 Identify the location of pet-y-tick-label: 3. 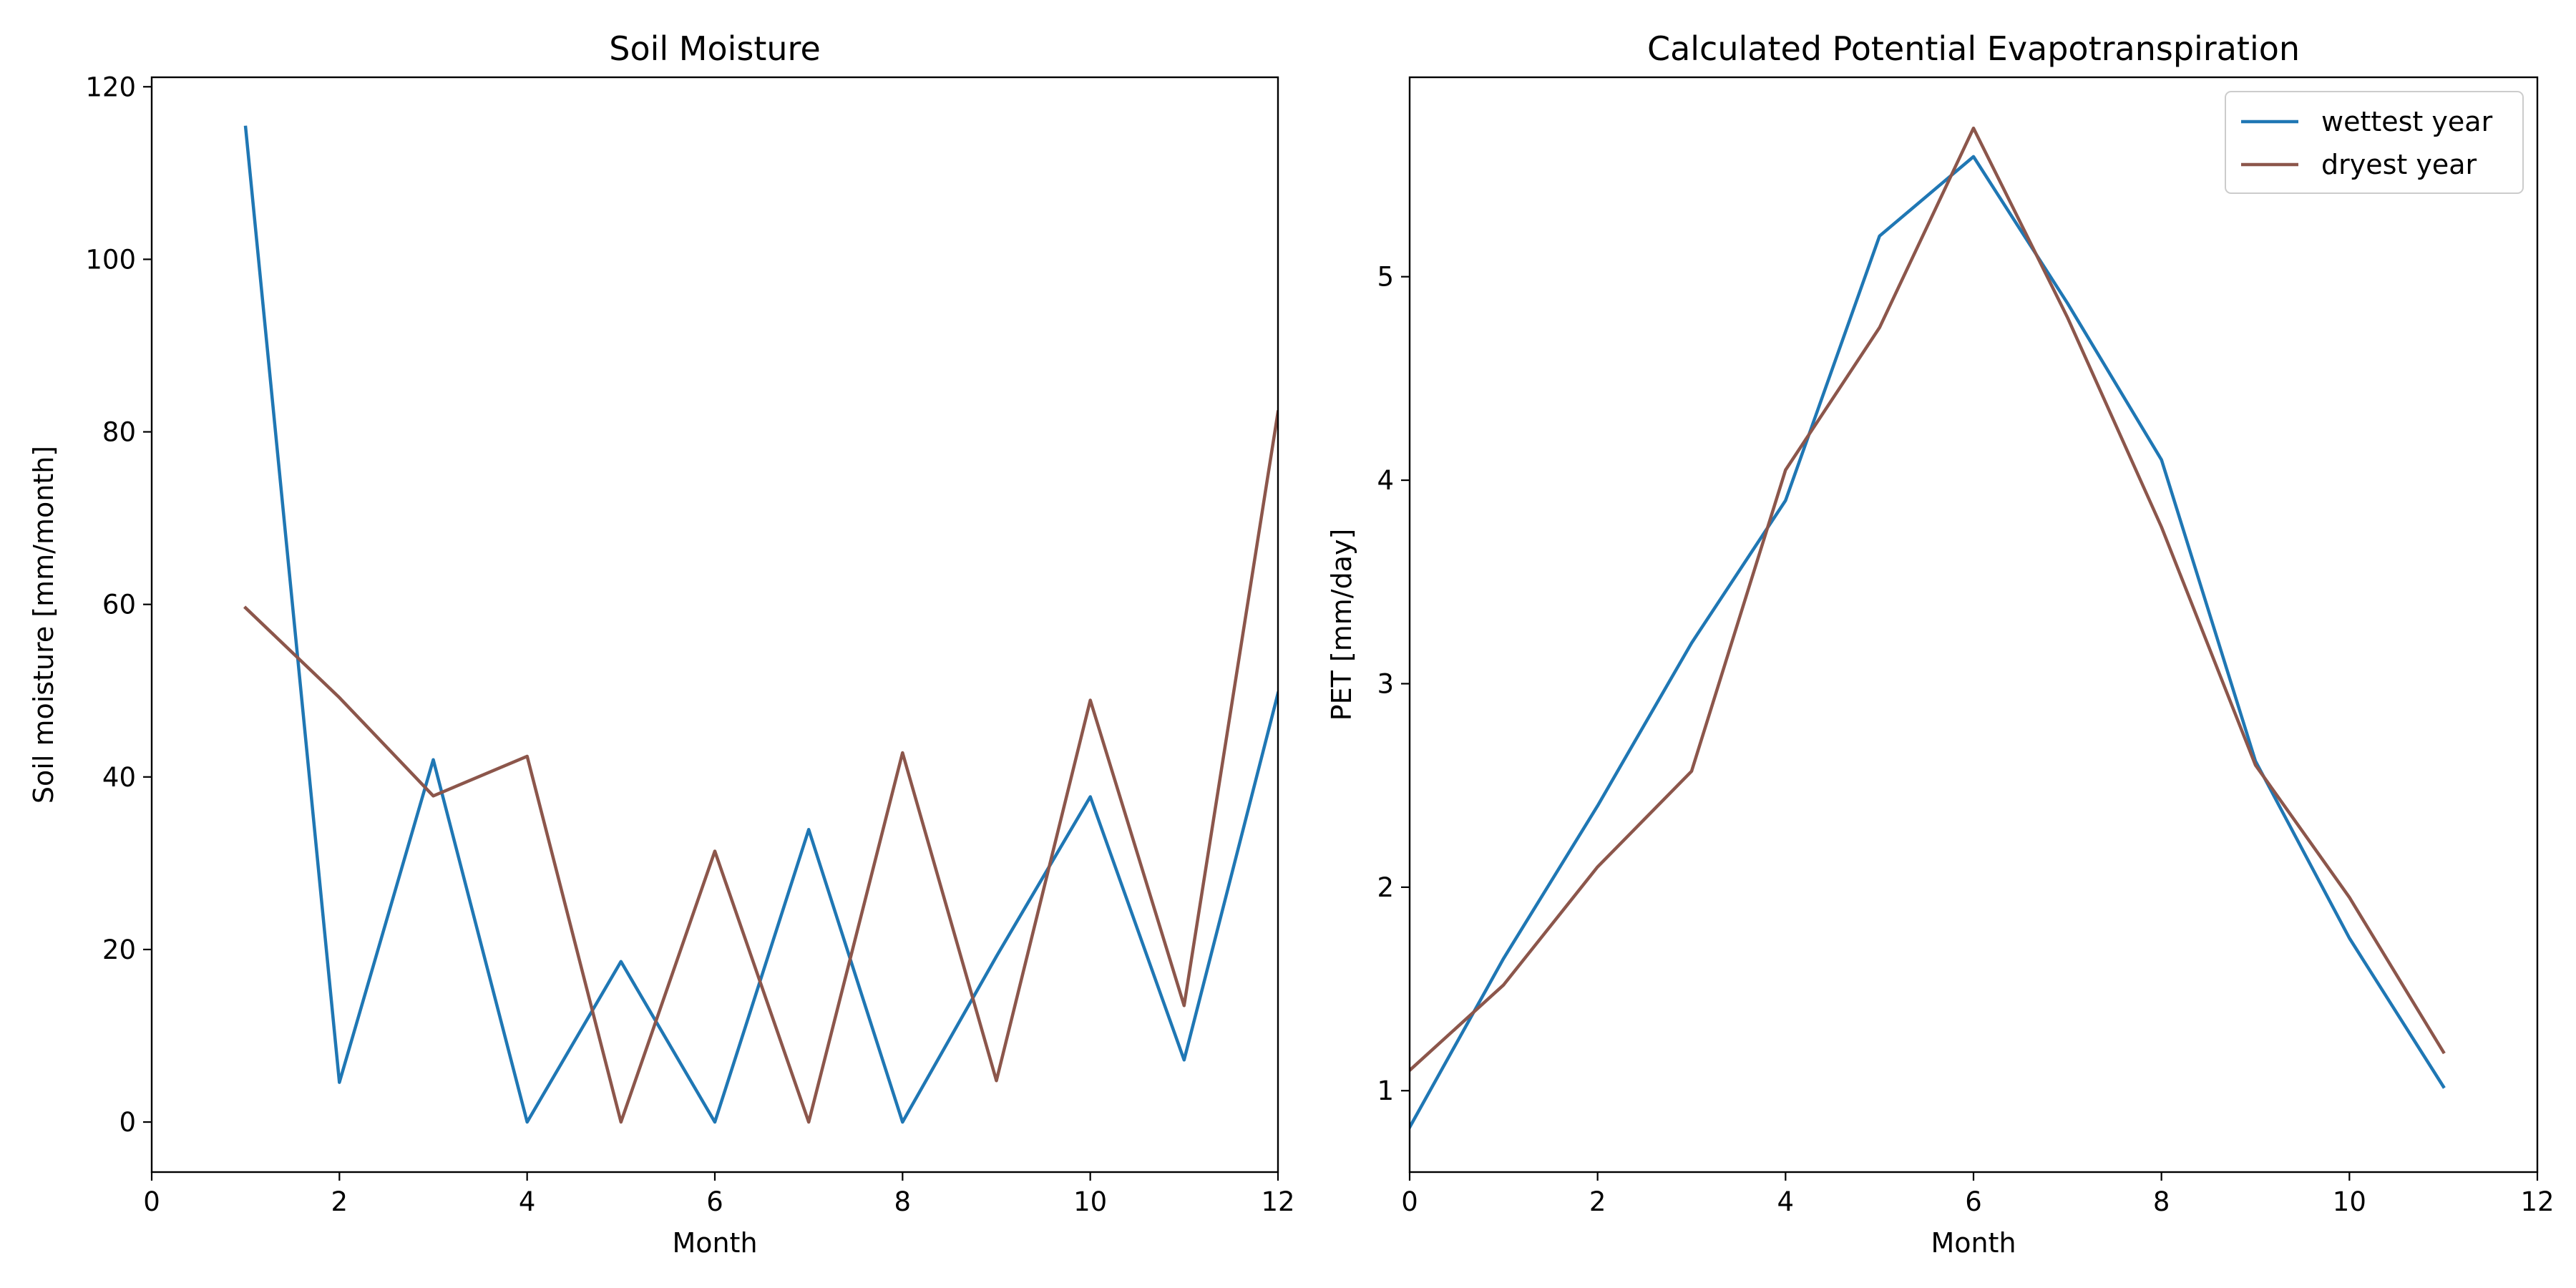
(1385, 683).